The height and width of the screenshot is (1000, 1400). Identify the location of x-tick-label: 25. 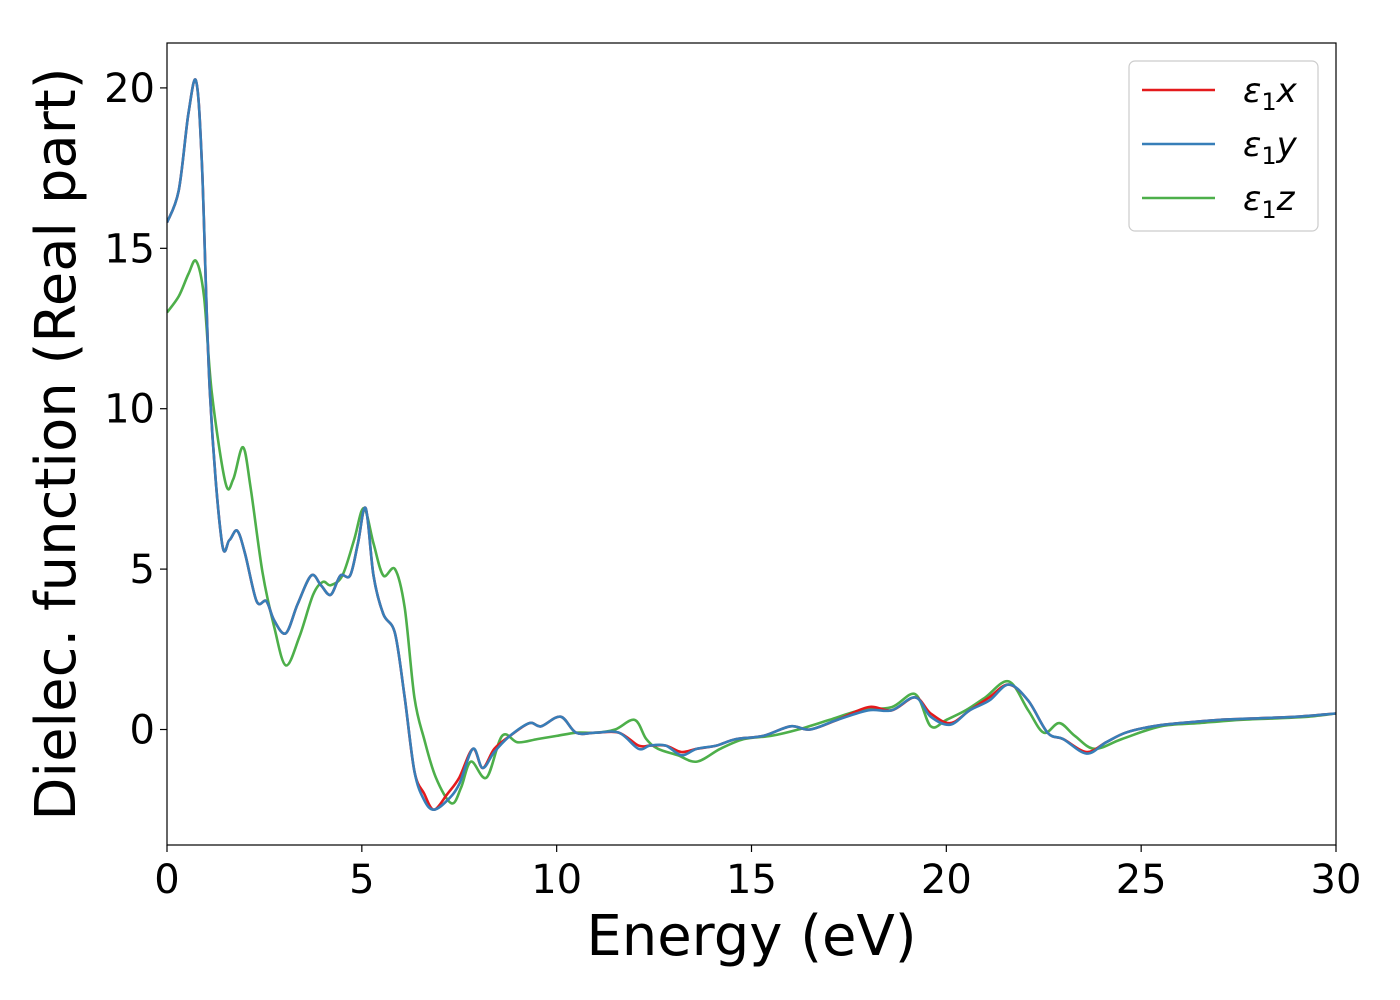
(1141, 880).